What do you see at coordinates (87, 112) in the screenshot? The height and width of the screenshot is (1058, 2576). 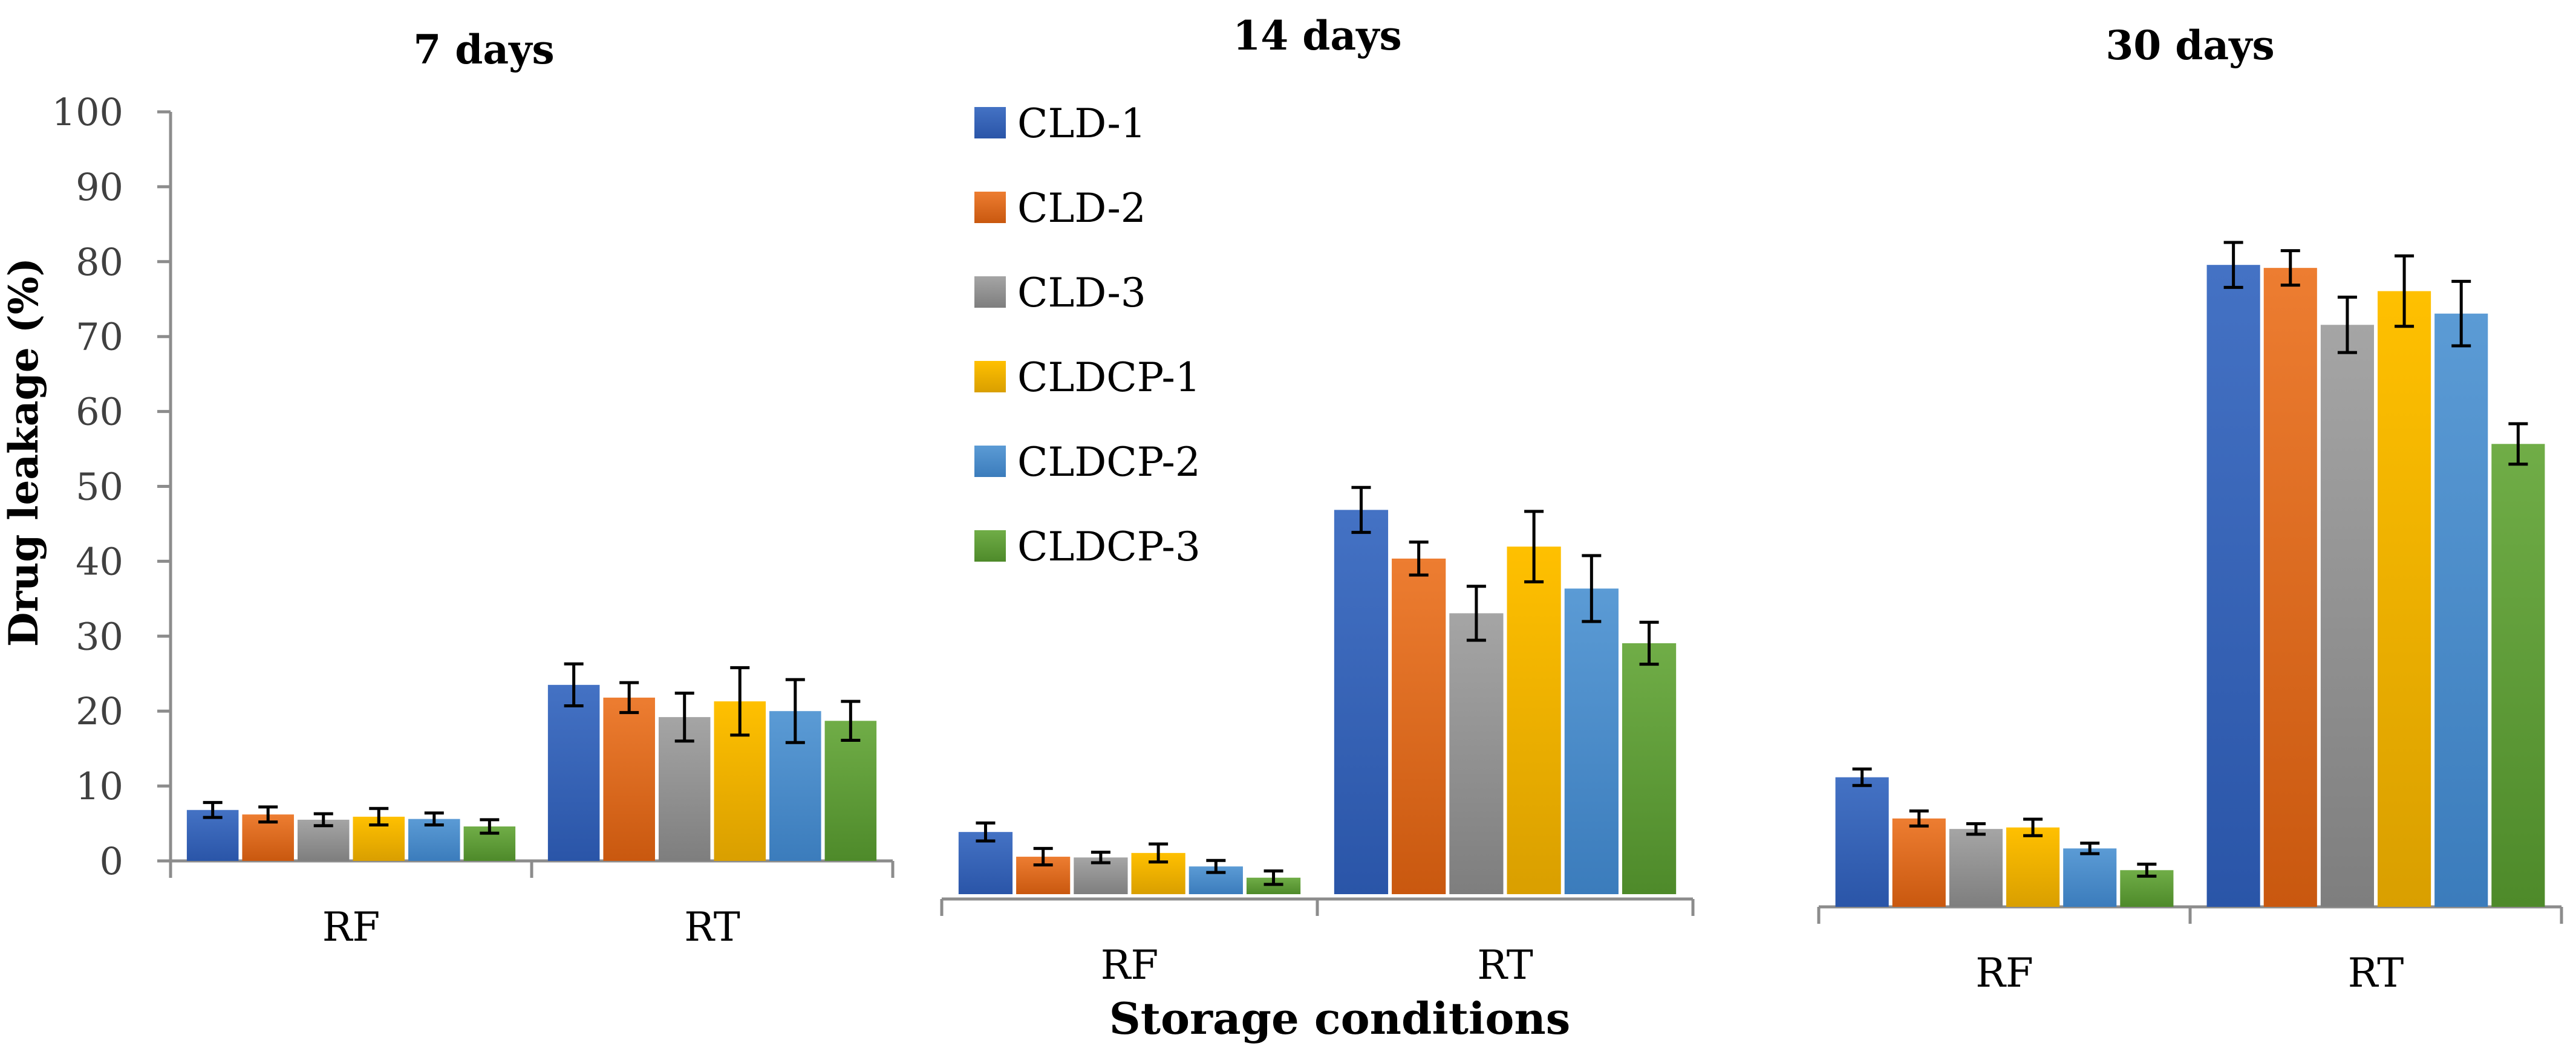 I see `y-tick-label: 100` at bounding box center [87, 112].